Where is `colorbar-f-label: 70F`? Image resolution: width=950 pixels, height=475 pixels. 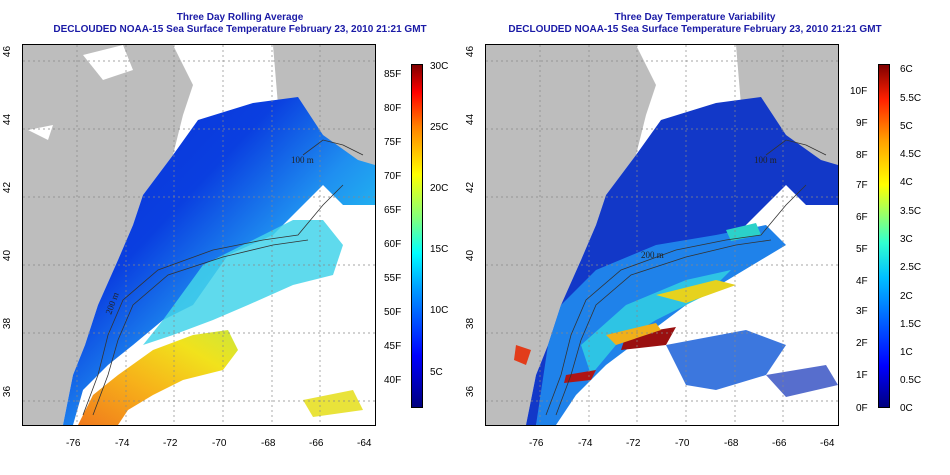 colorbar-f-label: 70F is located at coordinates (393, 176).